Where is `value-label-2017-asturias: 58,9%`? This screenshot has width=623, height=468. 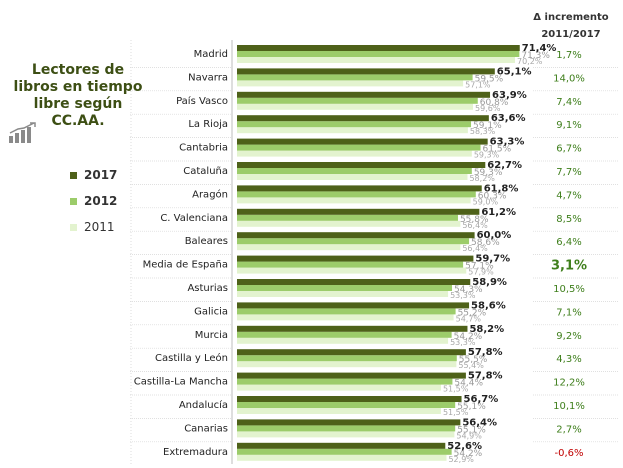
value-label-2017-asturias: 58,9% is located at coordinates (489, 282).